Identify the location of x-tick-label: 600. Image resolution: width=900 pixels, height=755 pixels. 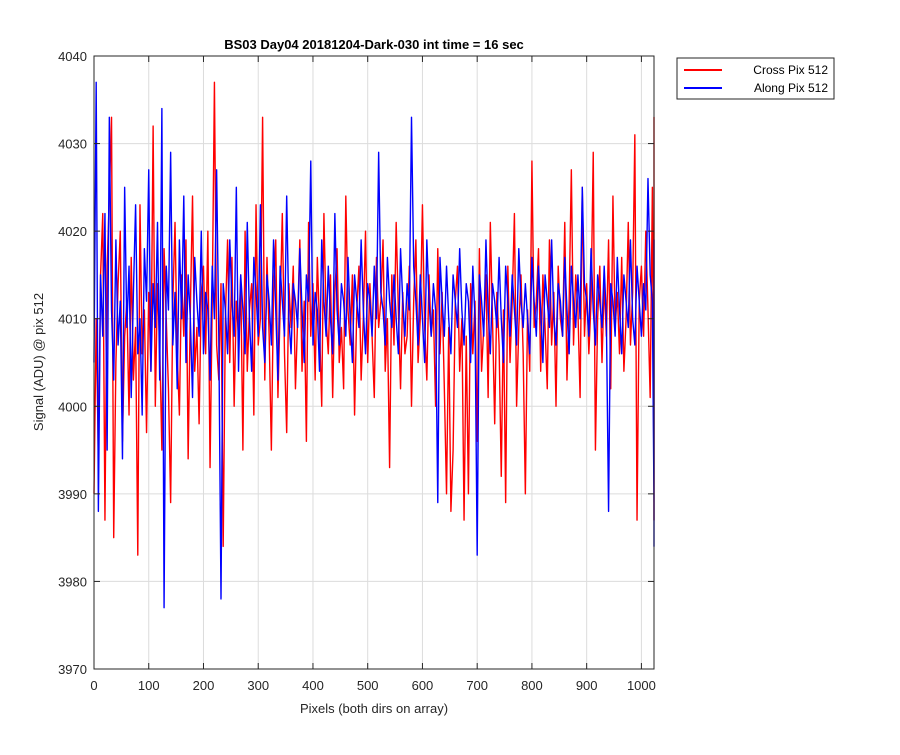
(423, 685).